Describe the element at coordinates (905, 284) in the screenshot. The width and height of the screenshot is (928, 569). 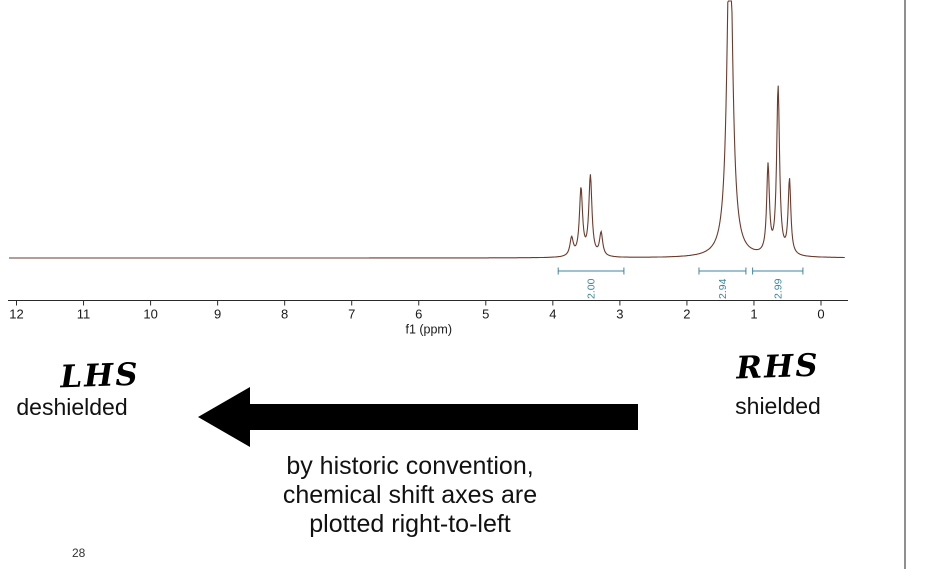
I see `slide-right-border` at that location.